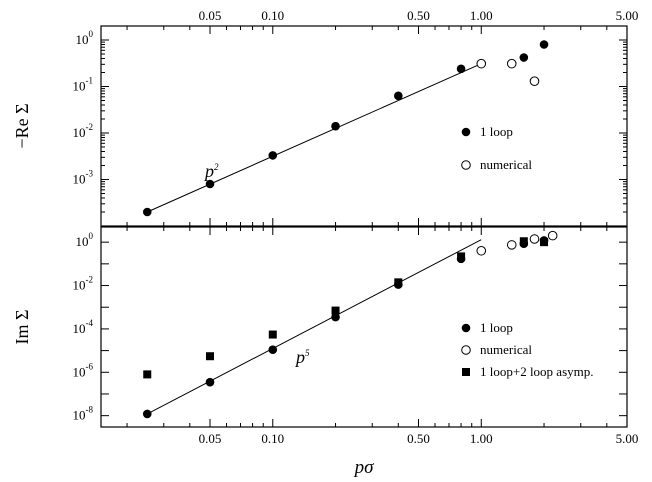  I want to click on y-tick-label-exp: -4, so click(90, 323).